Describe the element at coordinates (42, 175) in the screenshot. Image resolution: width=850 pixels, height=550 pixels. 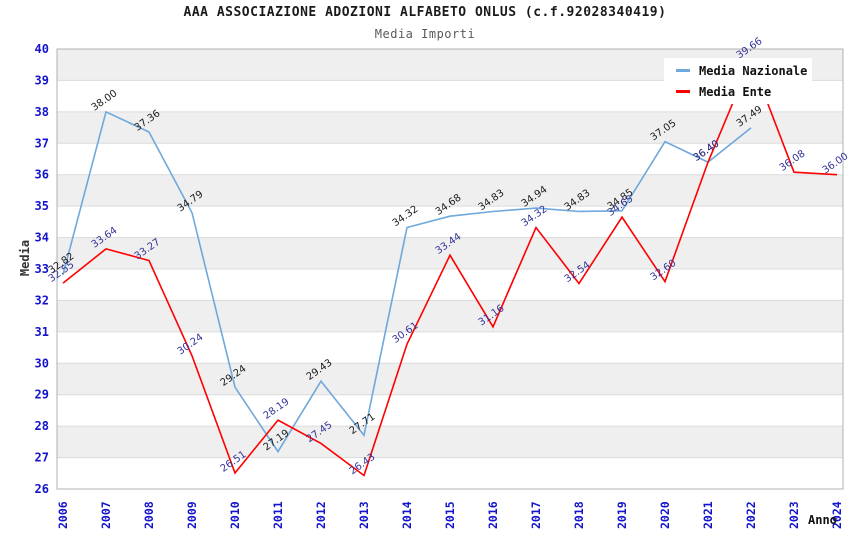
I see `y-tick-label: 36` at that location.